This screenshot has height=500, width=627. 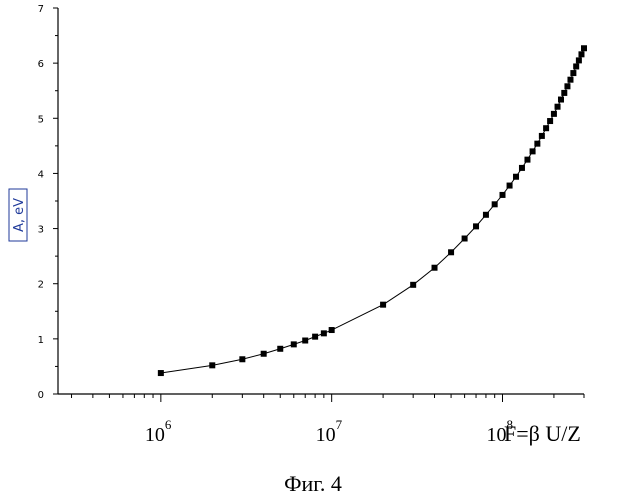 What do you see at coordinates (41, 285) in the screenshot?
I see `y-tick-label: 2` at bounding box center [41, 285].